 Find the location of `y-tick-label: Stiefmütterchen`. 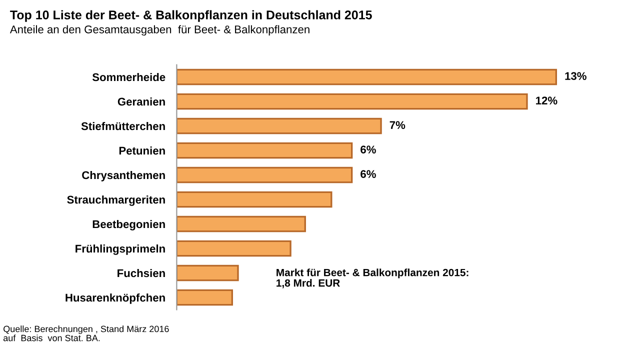

y-tick-label: Stiefmütterchen is located at coordinates (123, 126).